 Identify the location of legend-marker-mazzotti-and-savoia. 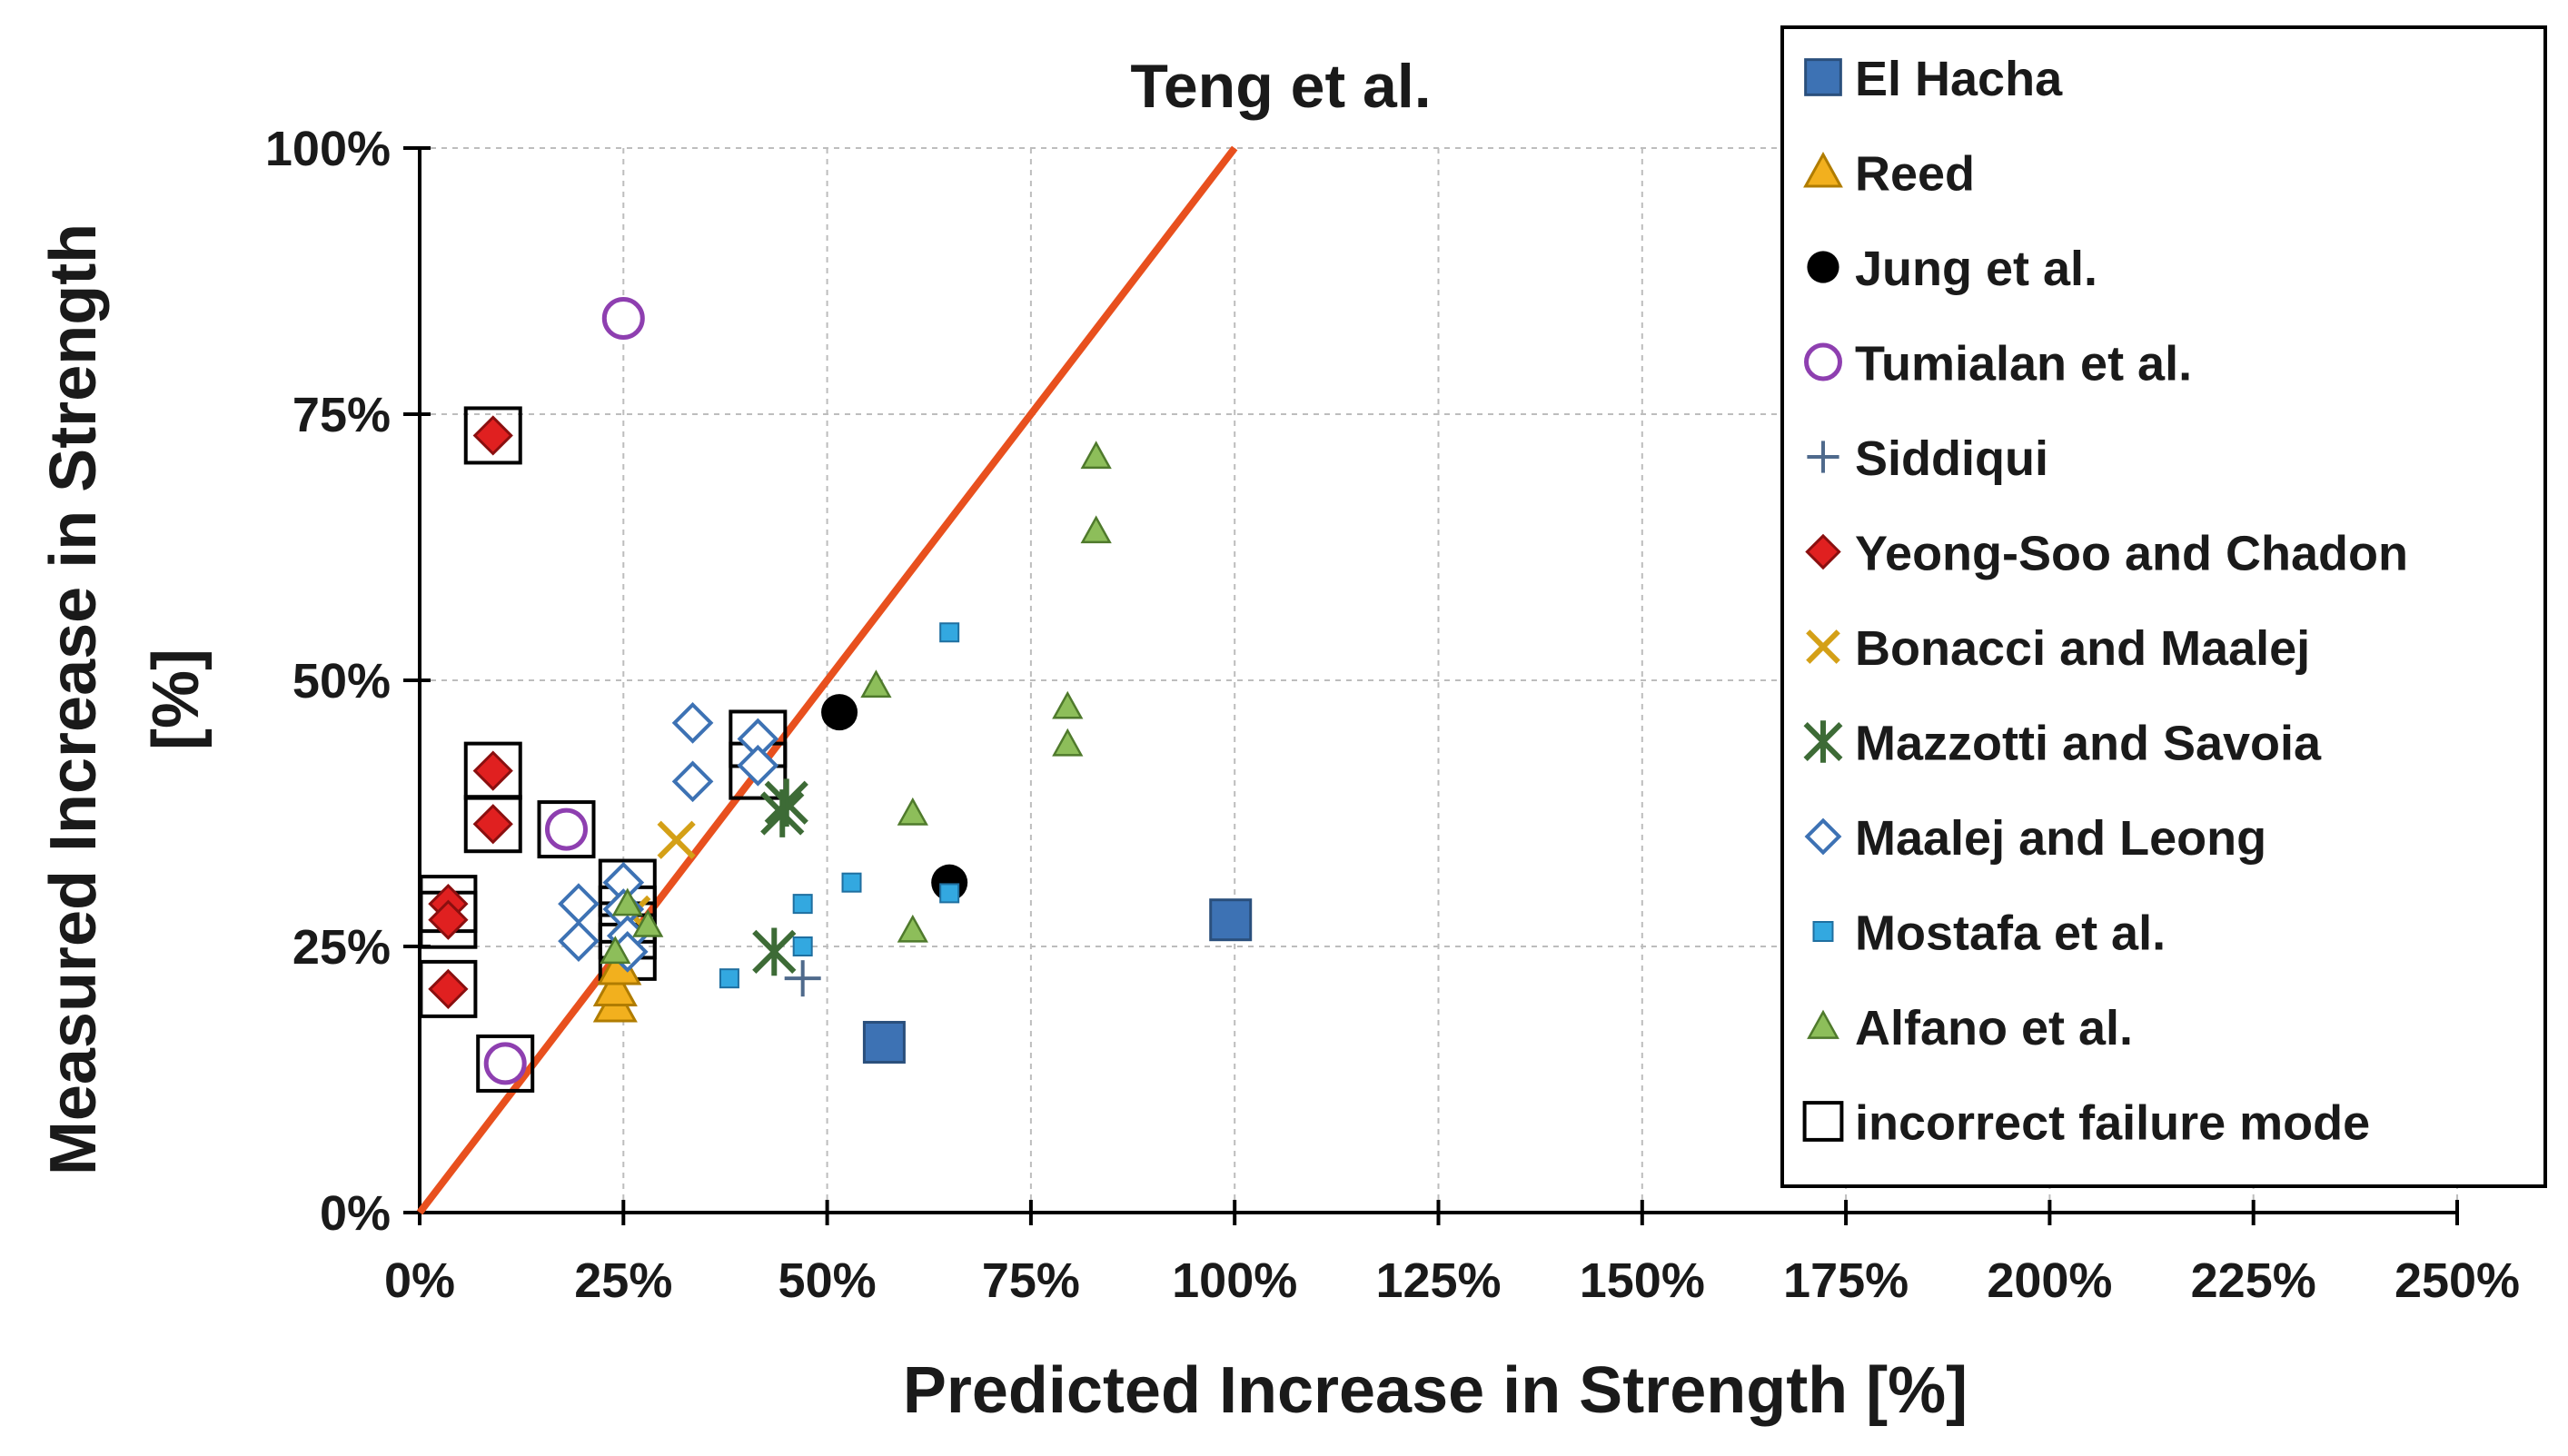
(1823, 742).